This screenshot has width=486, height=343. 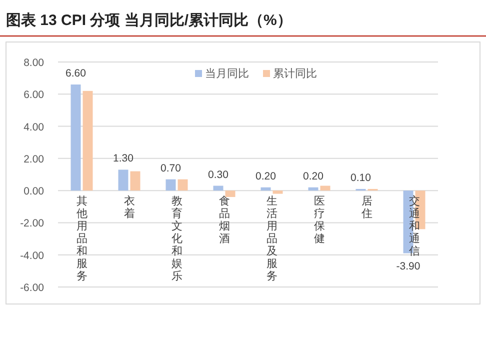 What do you see at coordinates (224, 221) in the screenshot?
I see `x-tick-label: 食品烟酒` at bounding box center [224, 221].